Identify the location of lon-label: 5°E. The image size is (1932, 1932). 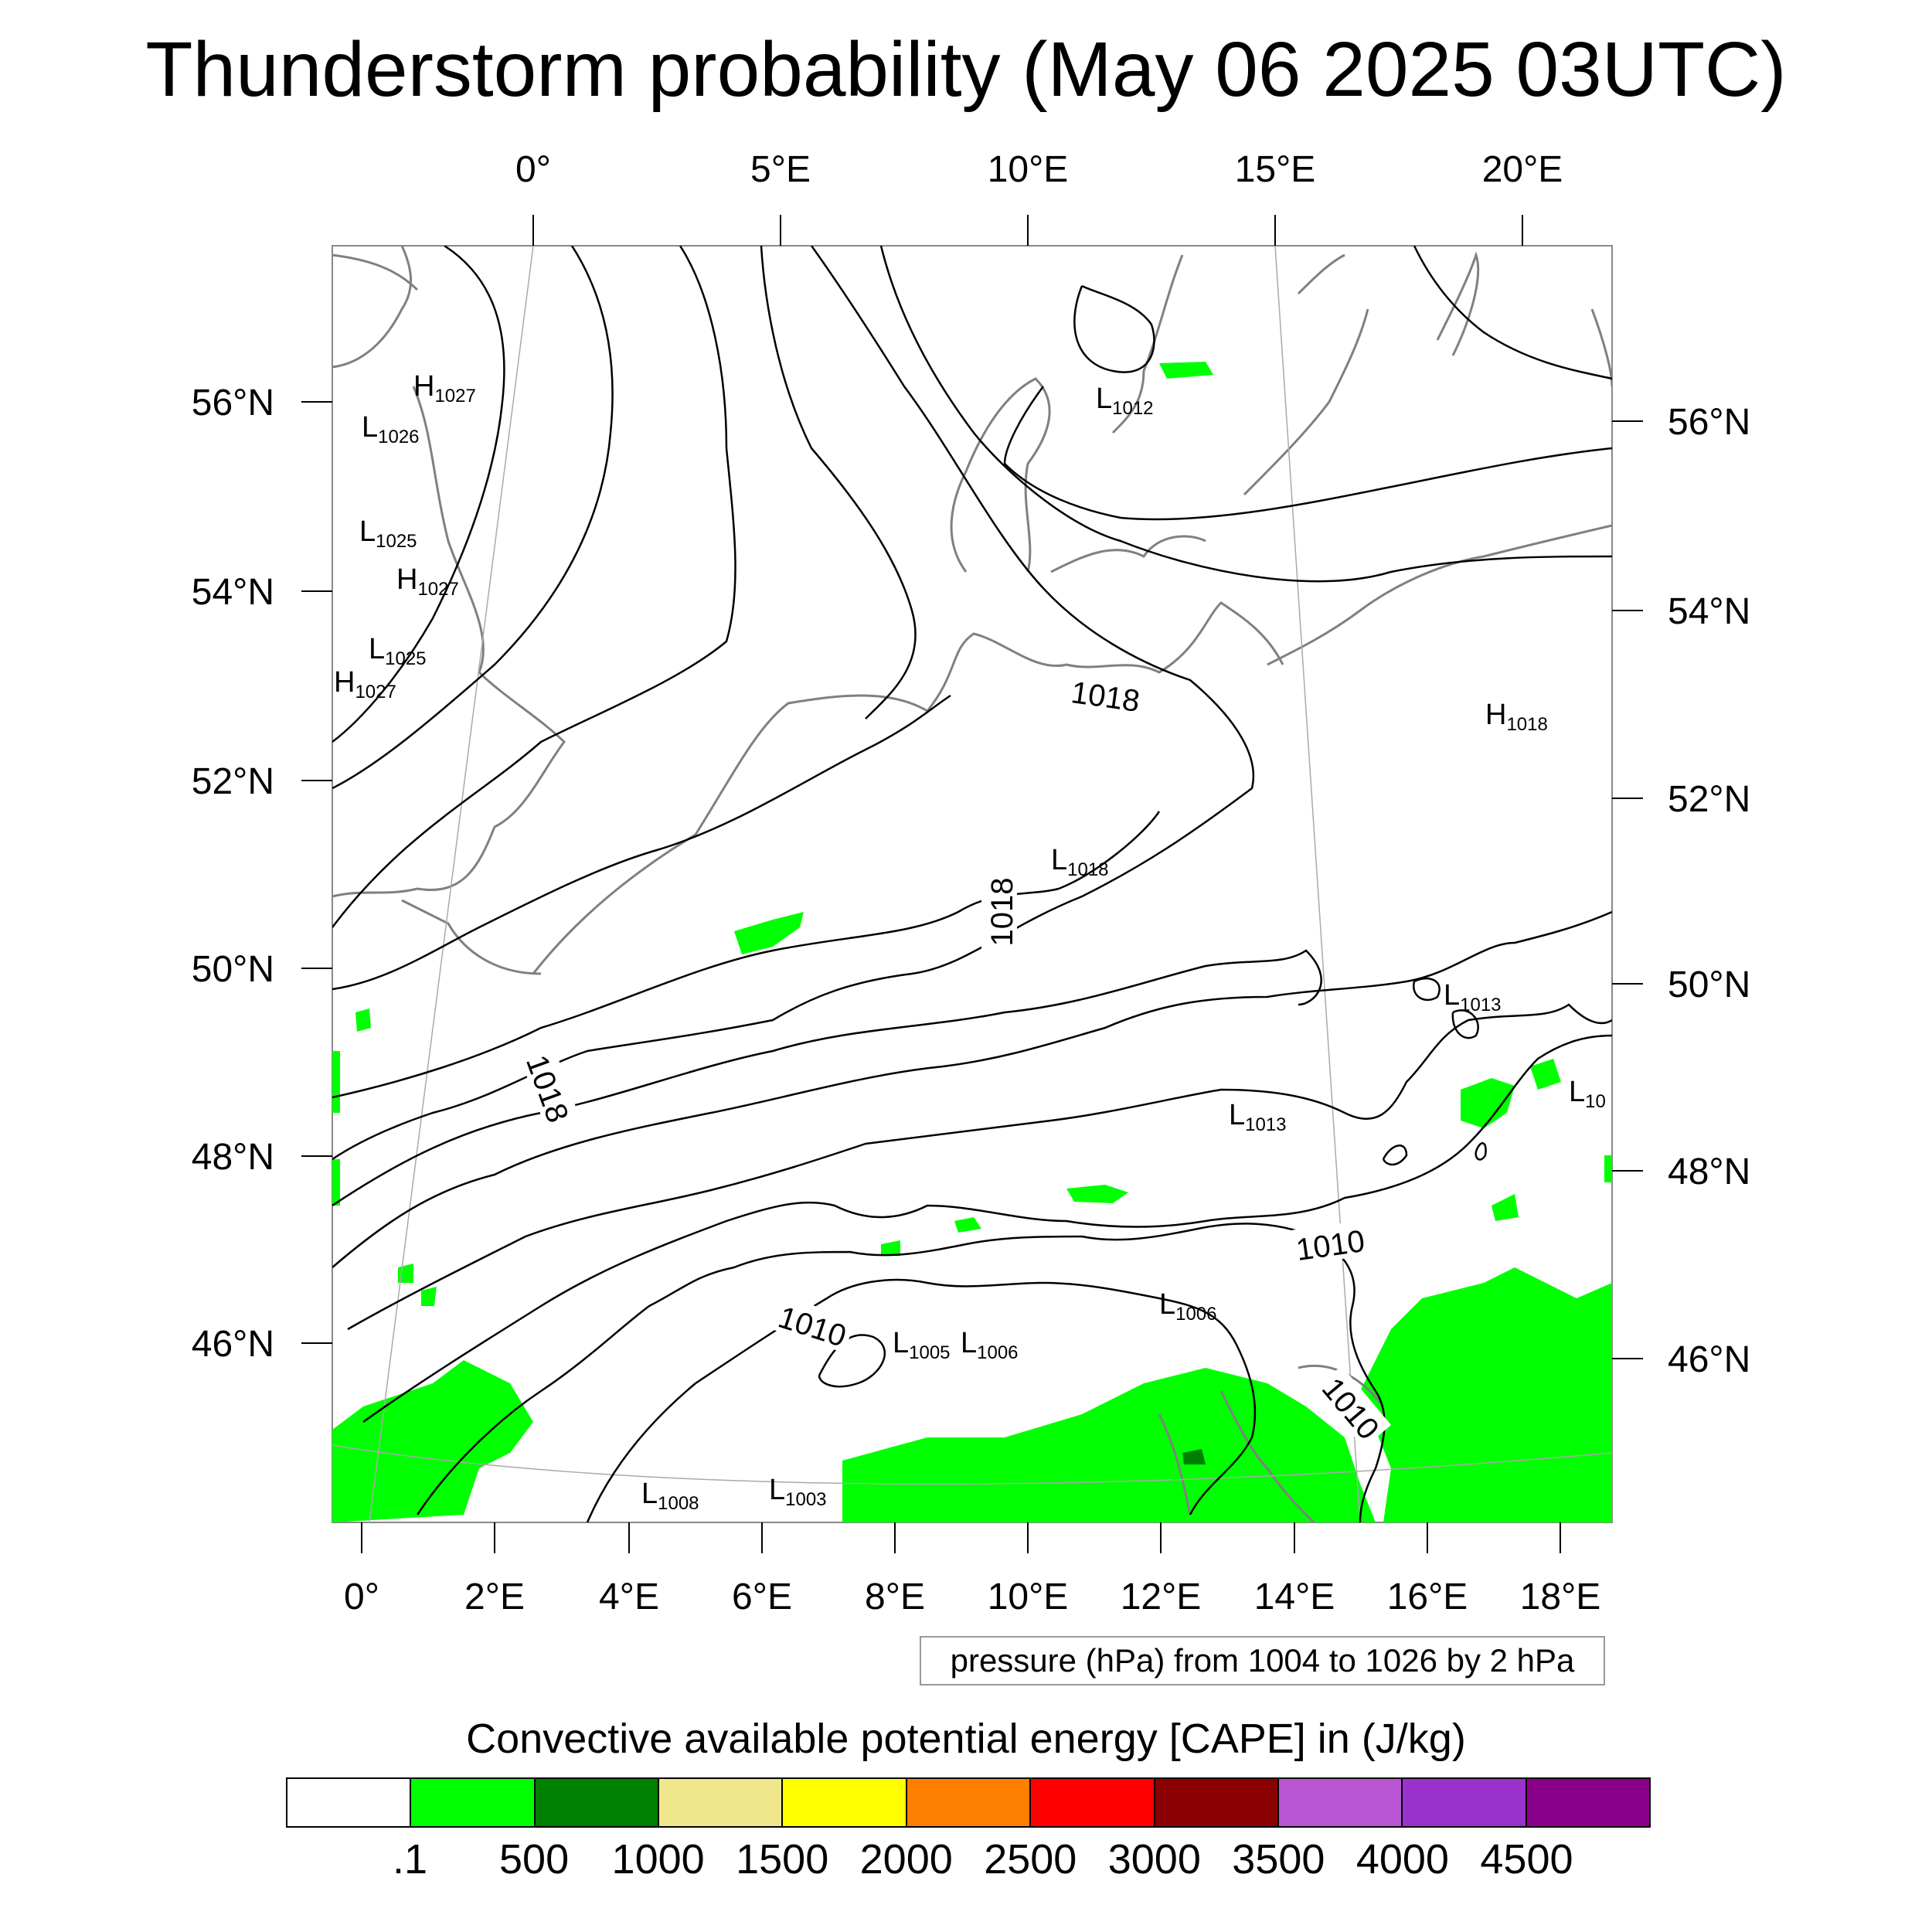
(780, 169).